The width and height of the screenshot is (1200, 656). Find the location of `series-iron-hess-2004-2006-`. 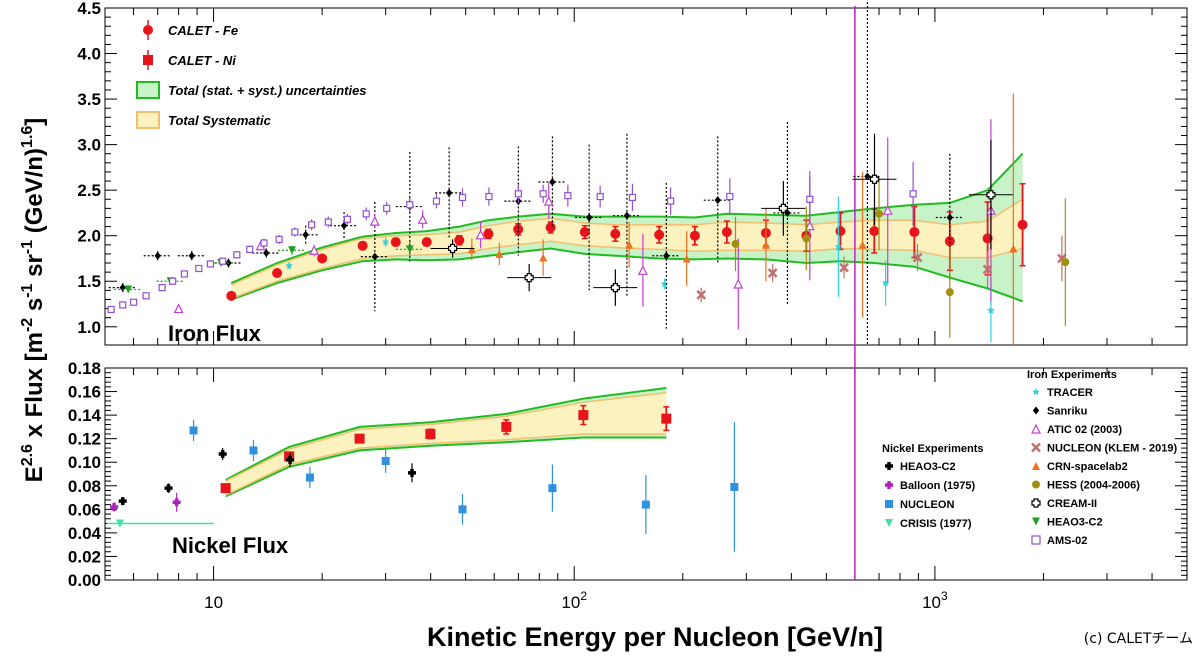

series-iron-hess-2004-2006- is located at coordinates (900, 257).